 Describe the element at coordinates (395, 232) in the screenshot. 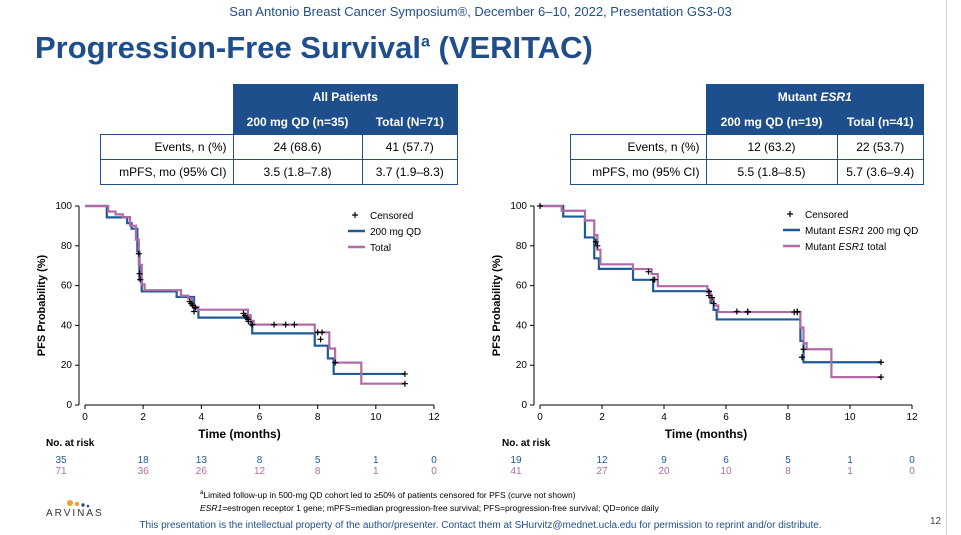

I see `legend-label: 200 mg QD` at that location.